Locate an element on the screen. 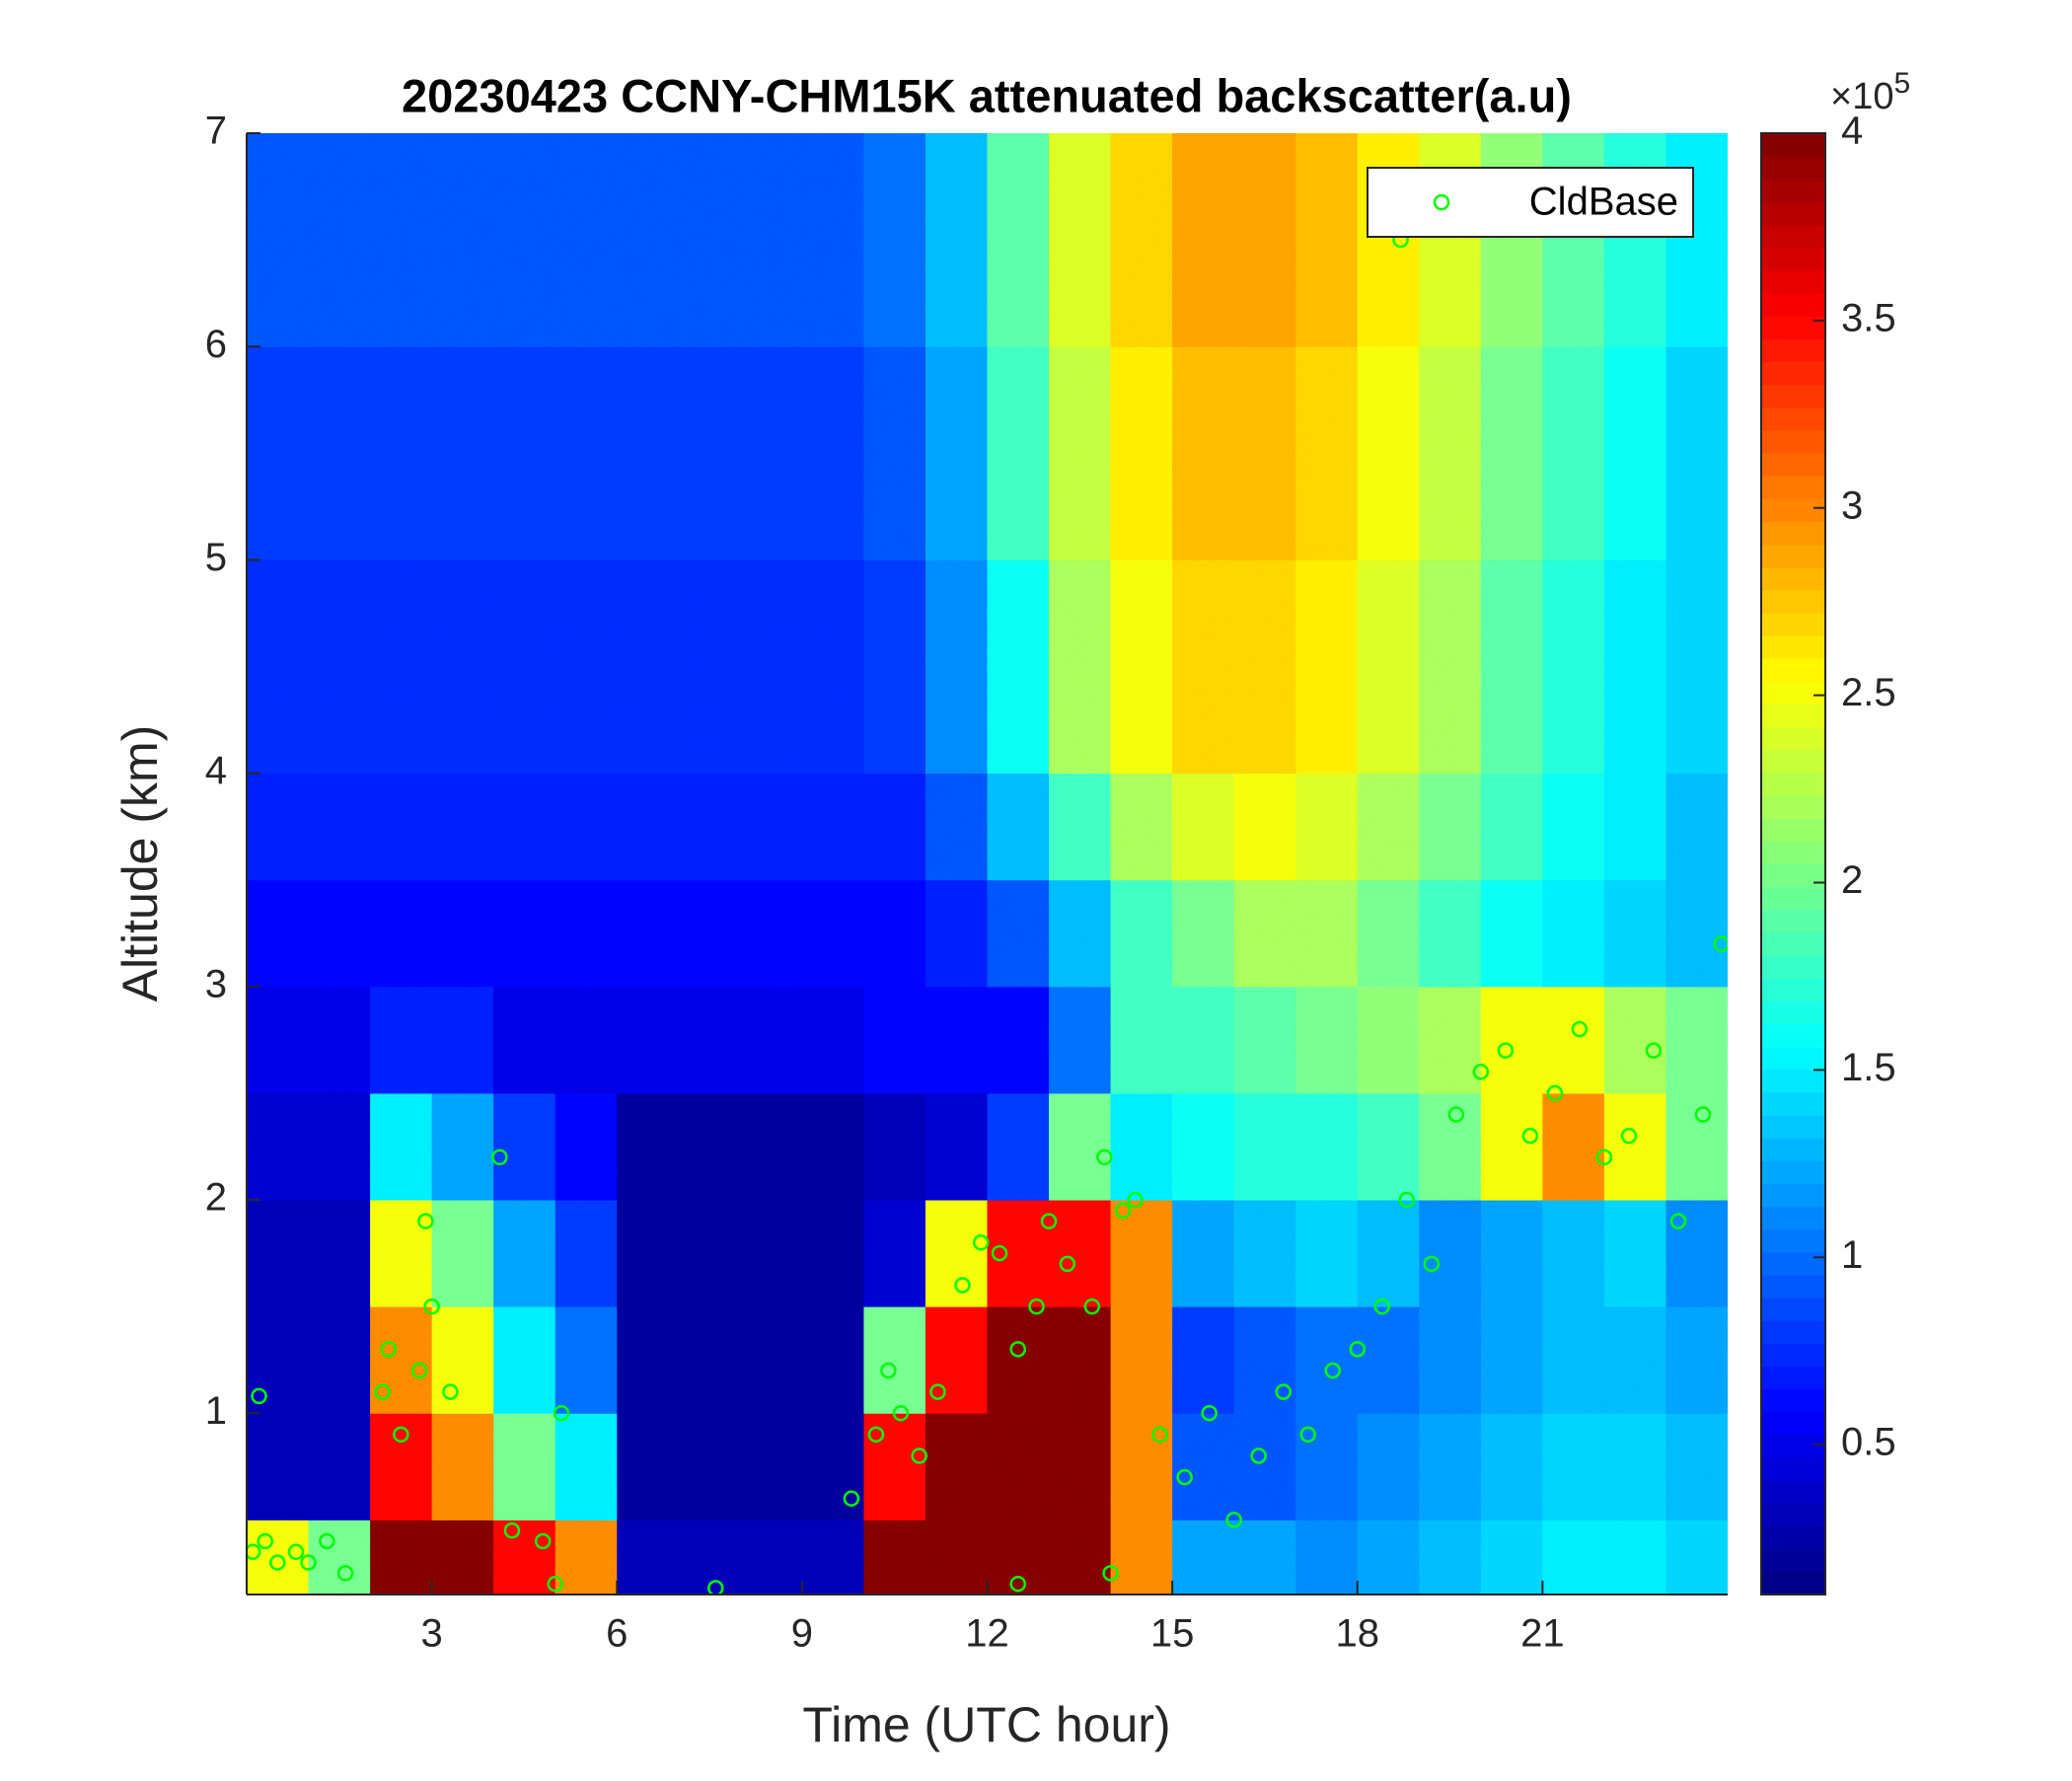 This screenshot has width=2072, height=1781. x-tick-label: 18 is located at coordinates (1358, 1634).